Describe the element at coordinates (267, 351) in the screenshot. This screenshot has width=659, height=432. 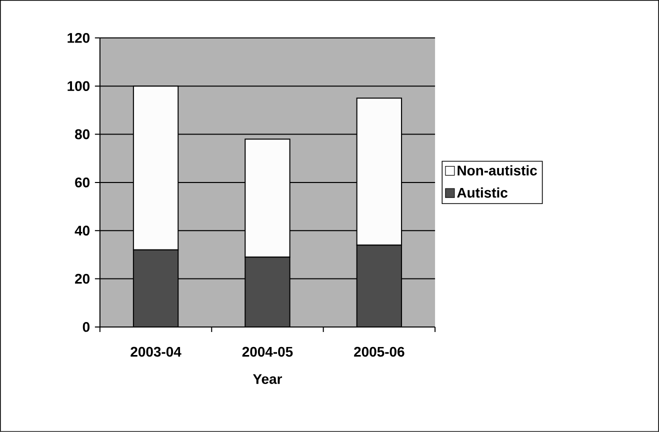
I see `x-tick-label: 2004-05` at that location.